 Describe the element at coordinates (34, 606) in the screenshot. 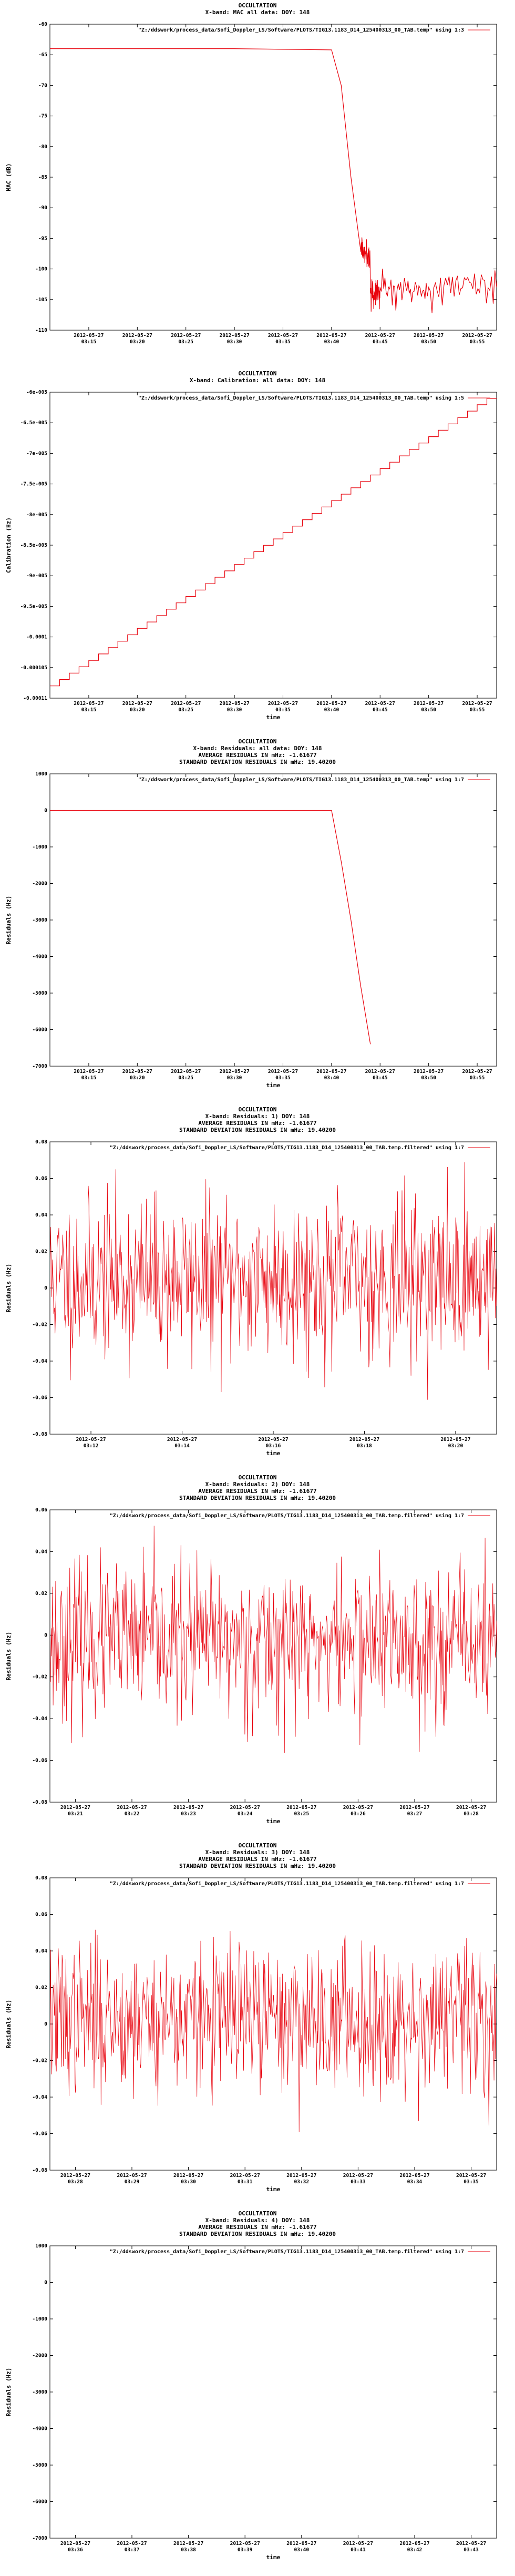

I see `y-tick-label: -9.5e-005` at that location.